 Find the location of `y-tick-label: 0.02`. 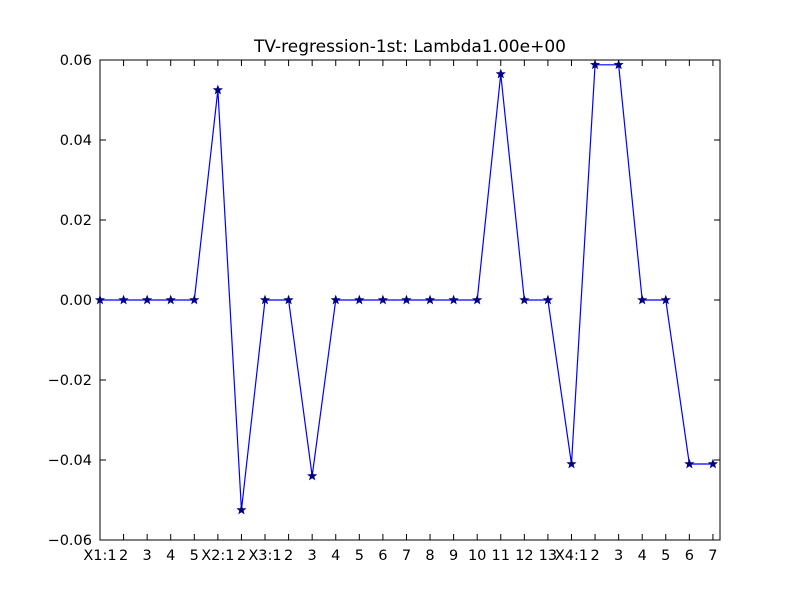

y-tick-label: 0.02 is located at coordinates (76, 221).